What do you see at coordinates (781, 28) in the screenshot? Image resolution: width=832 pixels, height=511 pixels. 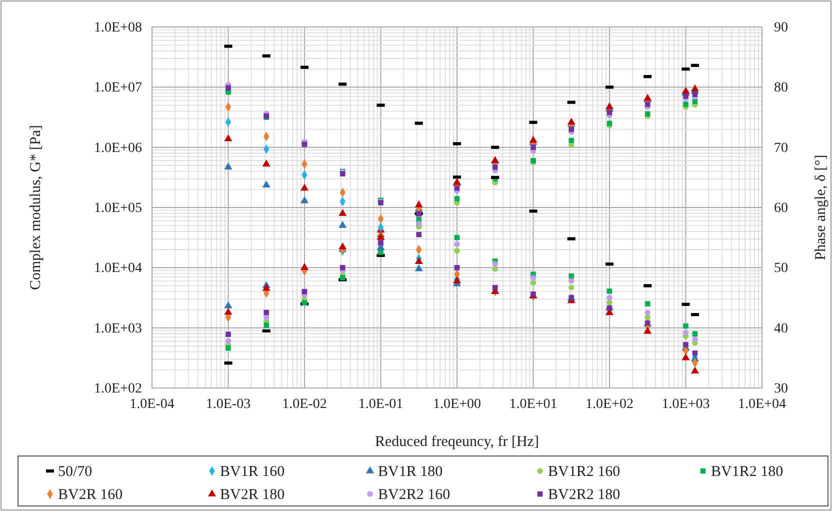 I see `y2-tick-label: 90` at bounding box center [781, 28].